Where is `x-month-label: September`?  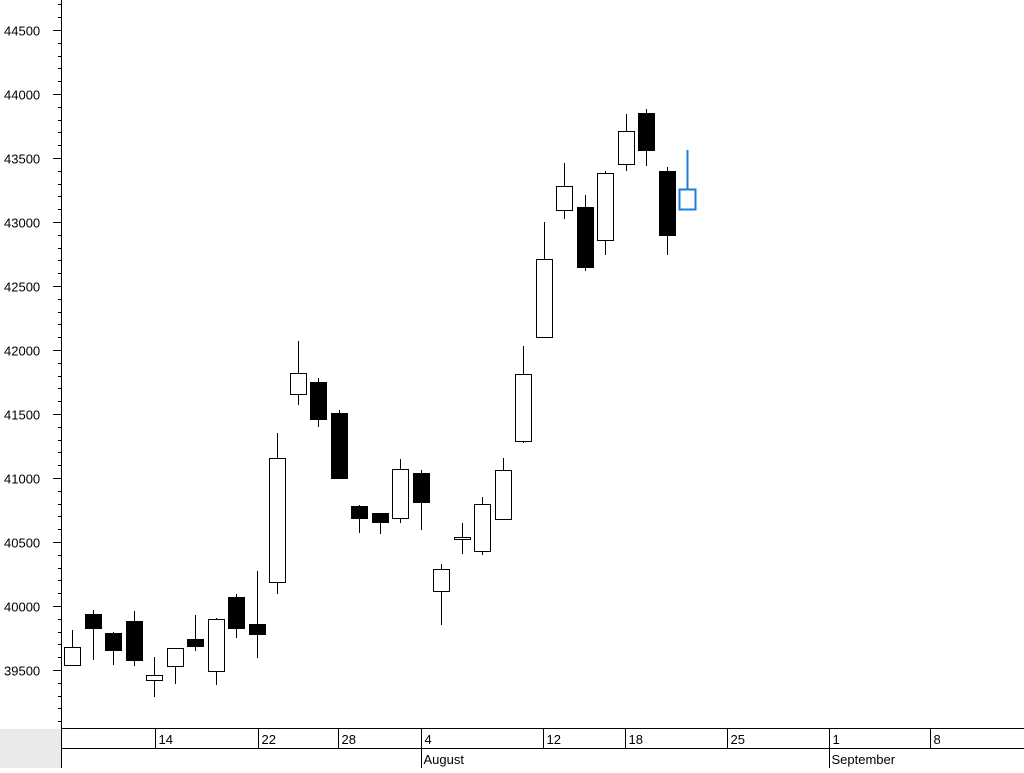
x-month-label: September is located at coordinates (864, 759).